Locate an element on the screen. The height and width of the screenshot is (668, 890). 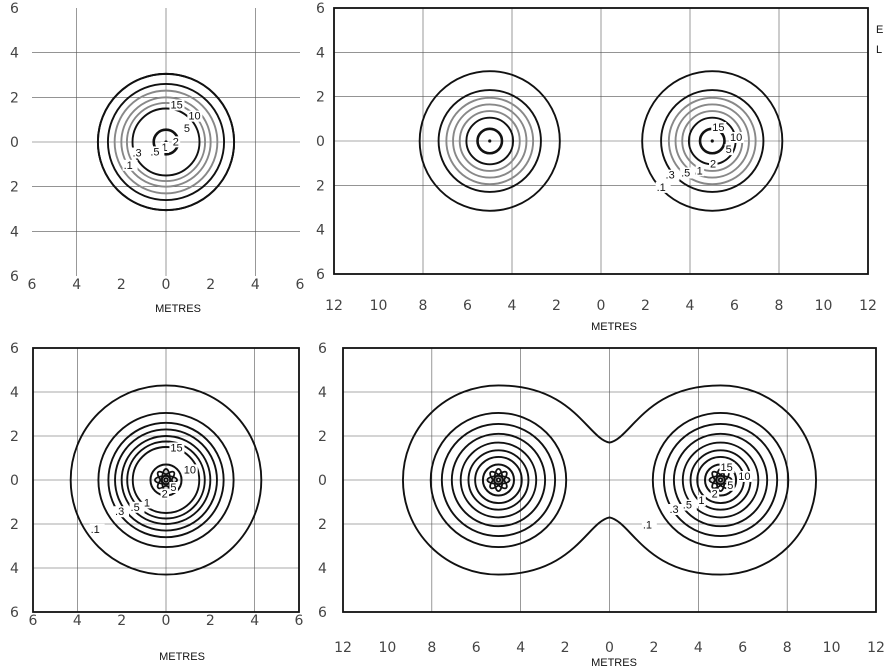
contour-label-3: 2 is located at coordinates (165, 495).